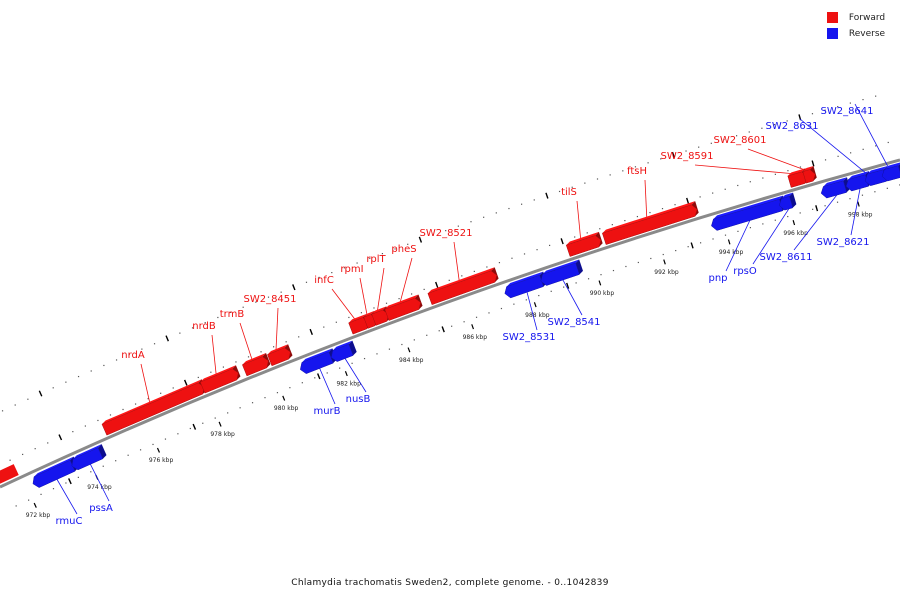 This screenshot has height=600, width=900. Describe the element at coordinates (875, 177) in the screenshot. I see `reverse-block-front` at that location.